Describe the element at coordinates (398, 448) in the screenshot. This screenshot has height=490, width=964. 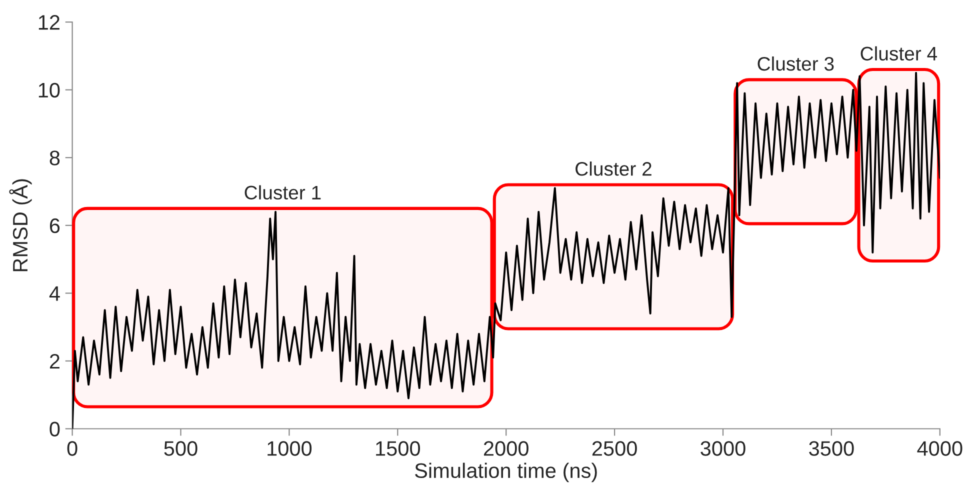
I see `x-tick-label: 1500` at that location.